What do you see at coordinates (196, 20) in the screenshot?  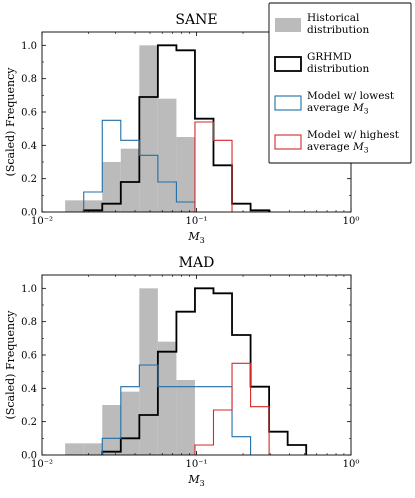 I see `chart-title: SANE` at bounding box center [196, 20].